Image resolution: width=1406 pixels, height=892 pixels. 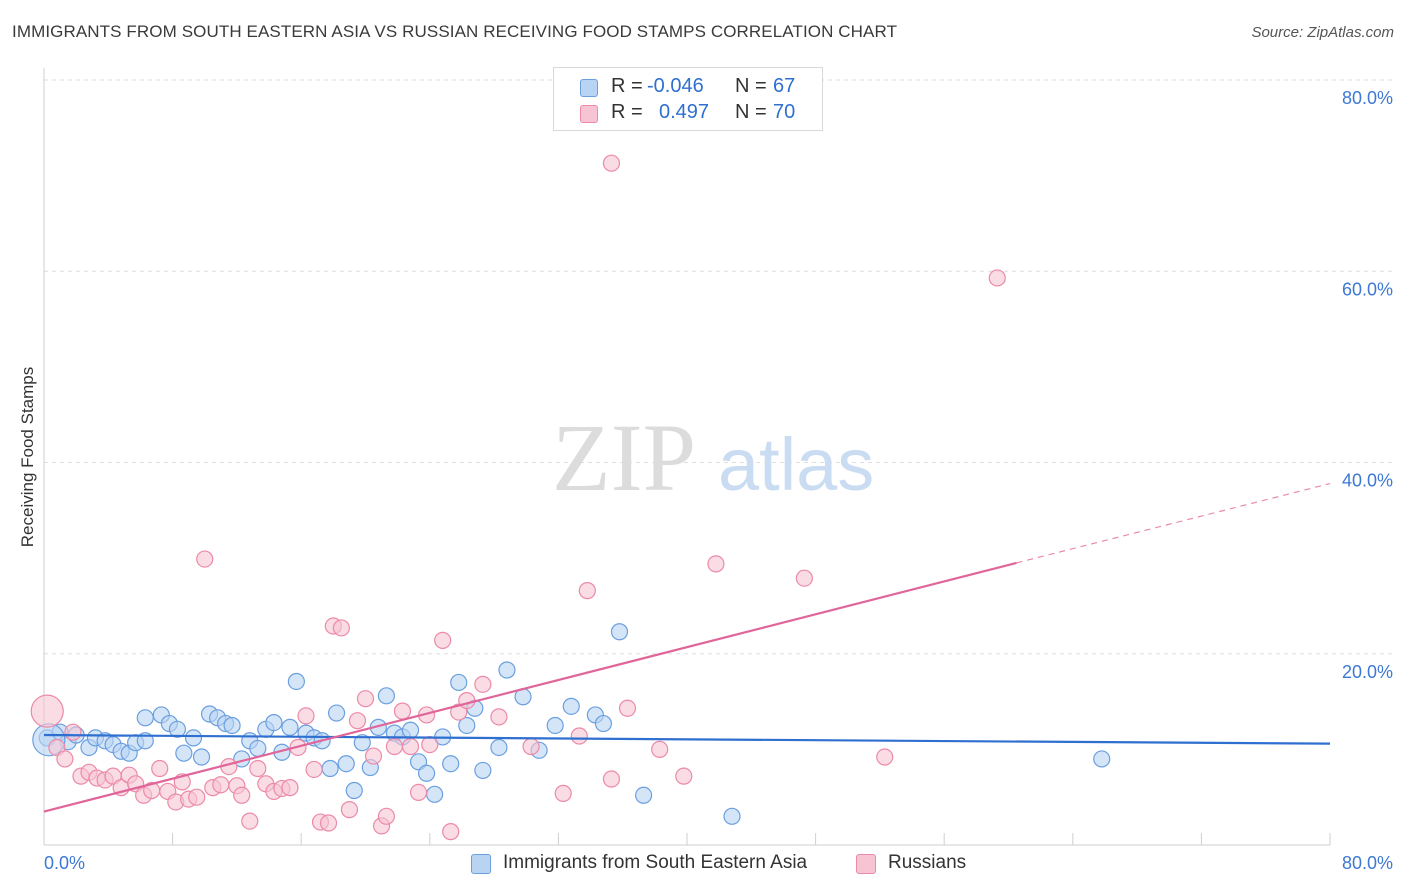 I want to click on y-tick-label: 60.0%, so click(x=1367, y=289).